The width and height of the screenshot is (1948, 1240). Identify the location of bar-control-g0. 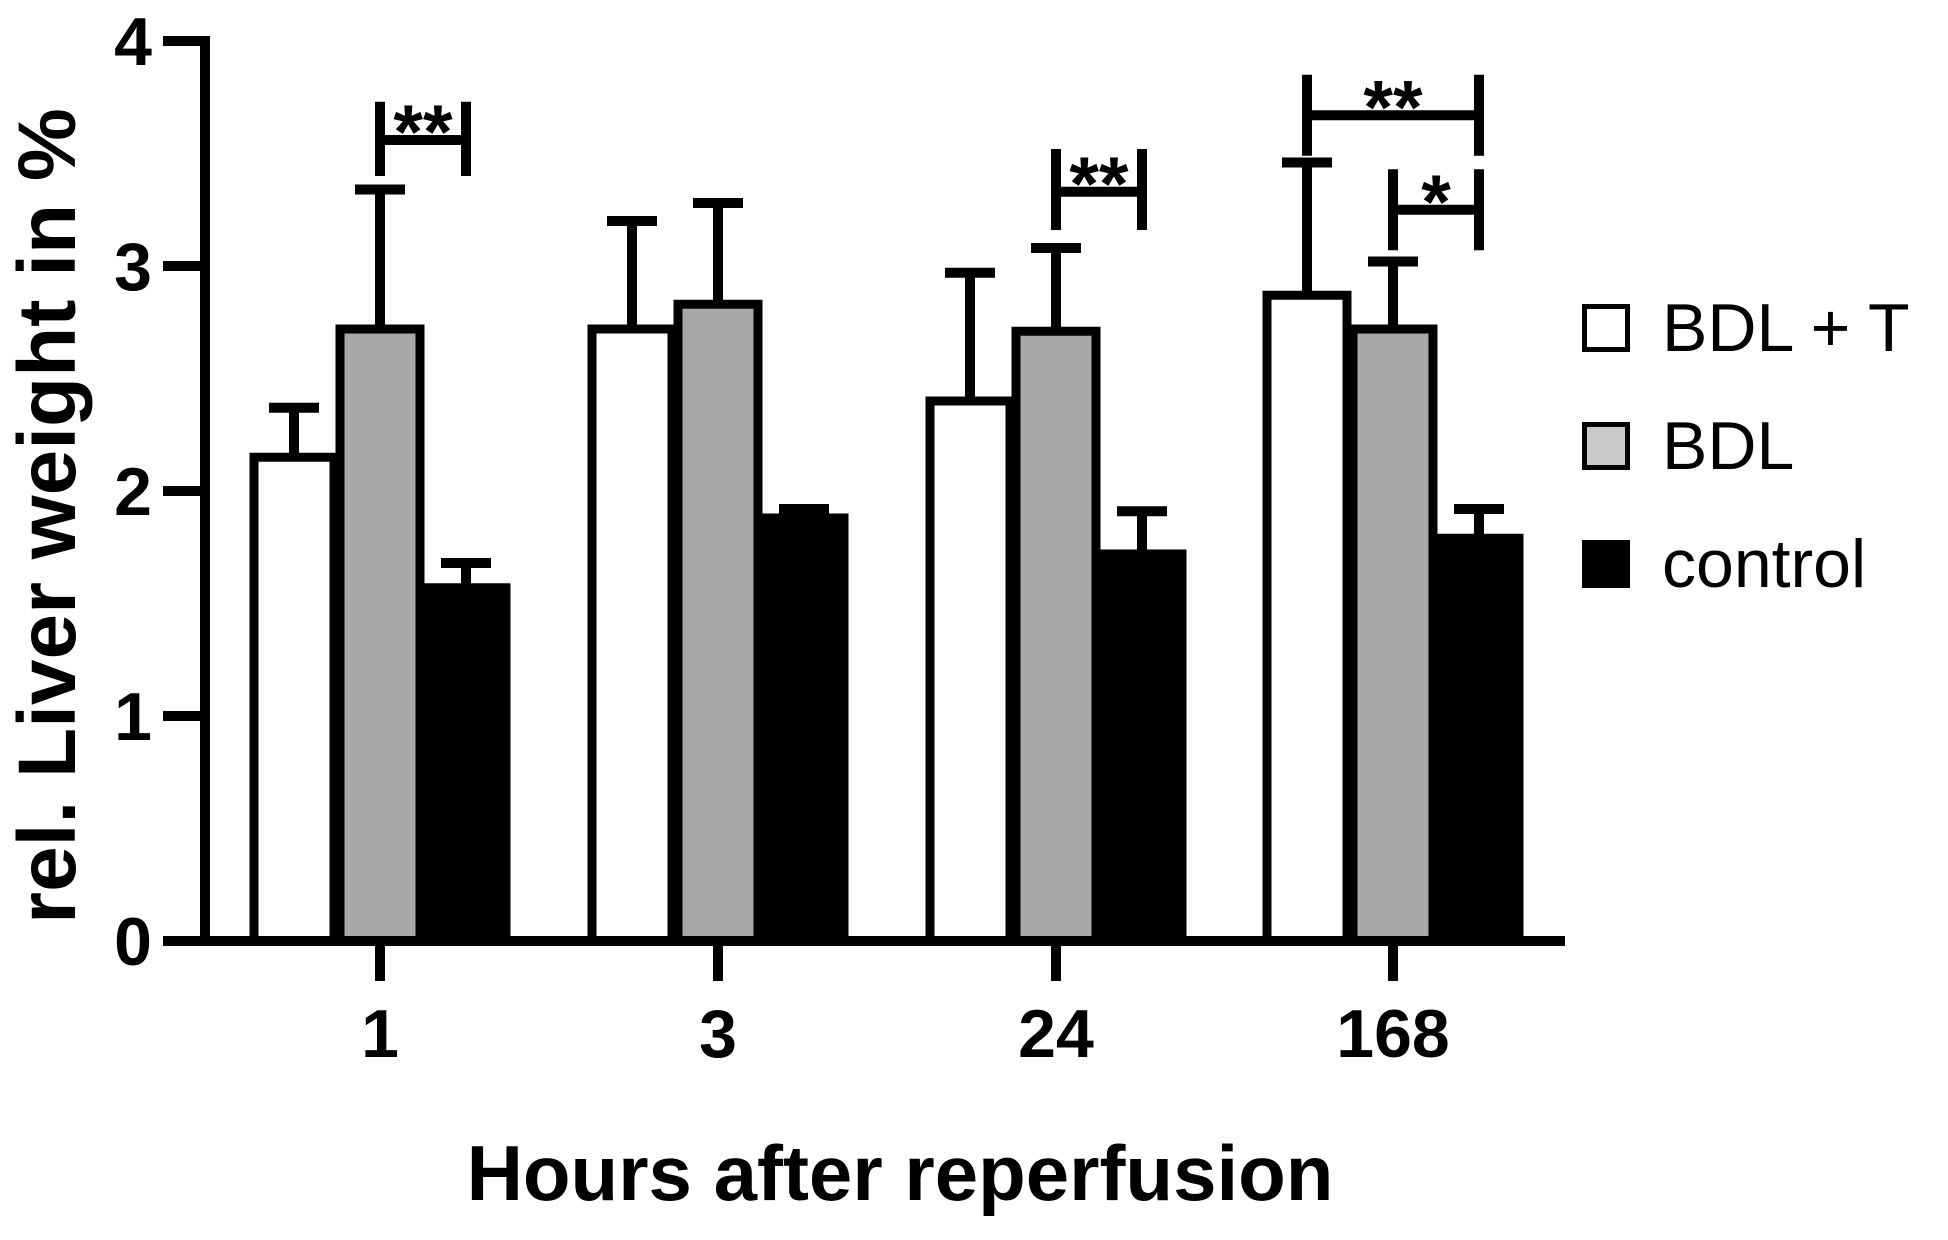
(466, 764).